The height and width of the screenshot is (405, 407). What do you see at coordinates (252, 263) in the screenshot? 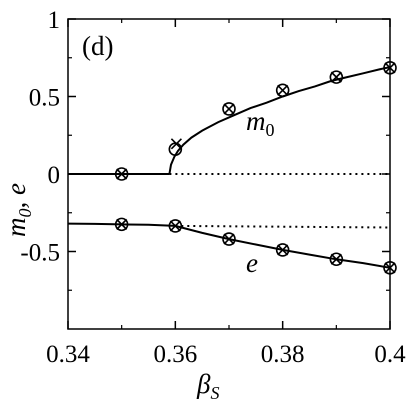
I see `annotation-e: e` at bounding box center [252, 263].